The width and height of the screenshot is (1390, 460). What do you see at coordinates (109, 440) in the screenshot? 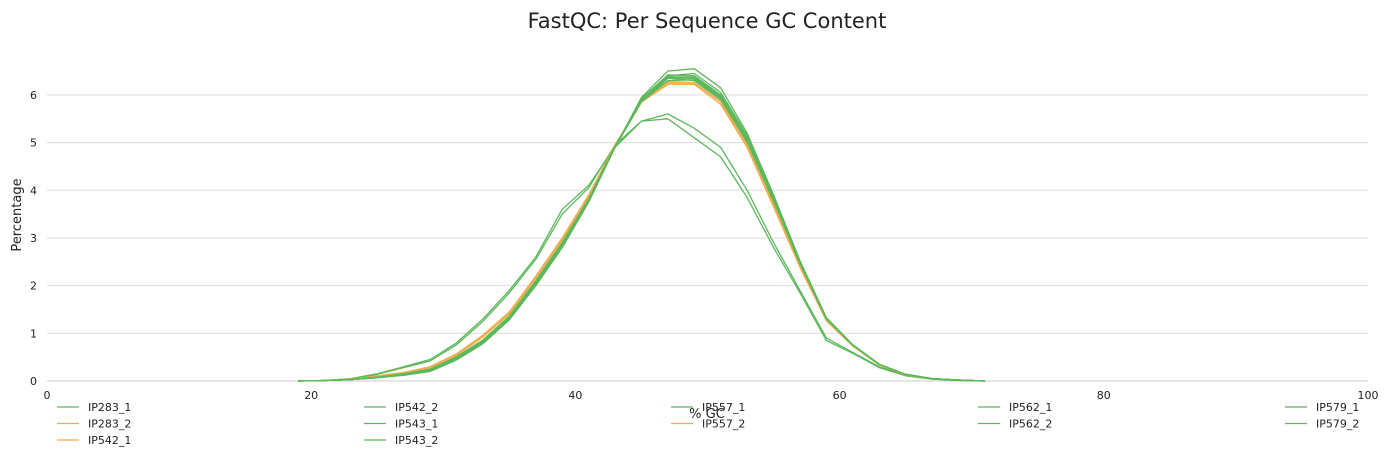
I see `legend-label: IP542_1` at bounding box center [109, 440].